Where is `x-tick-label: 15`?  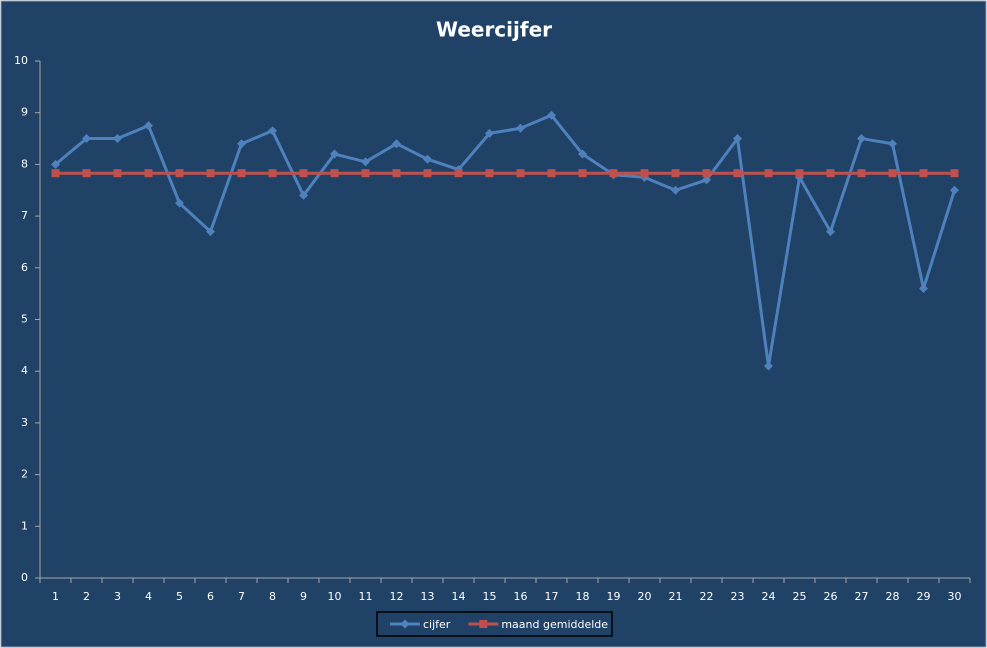 x-tick-label: 15 is located at coordinates (490, 596).